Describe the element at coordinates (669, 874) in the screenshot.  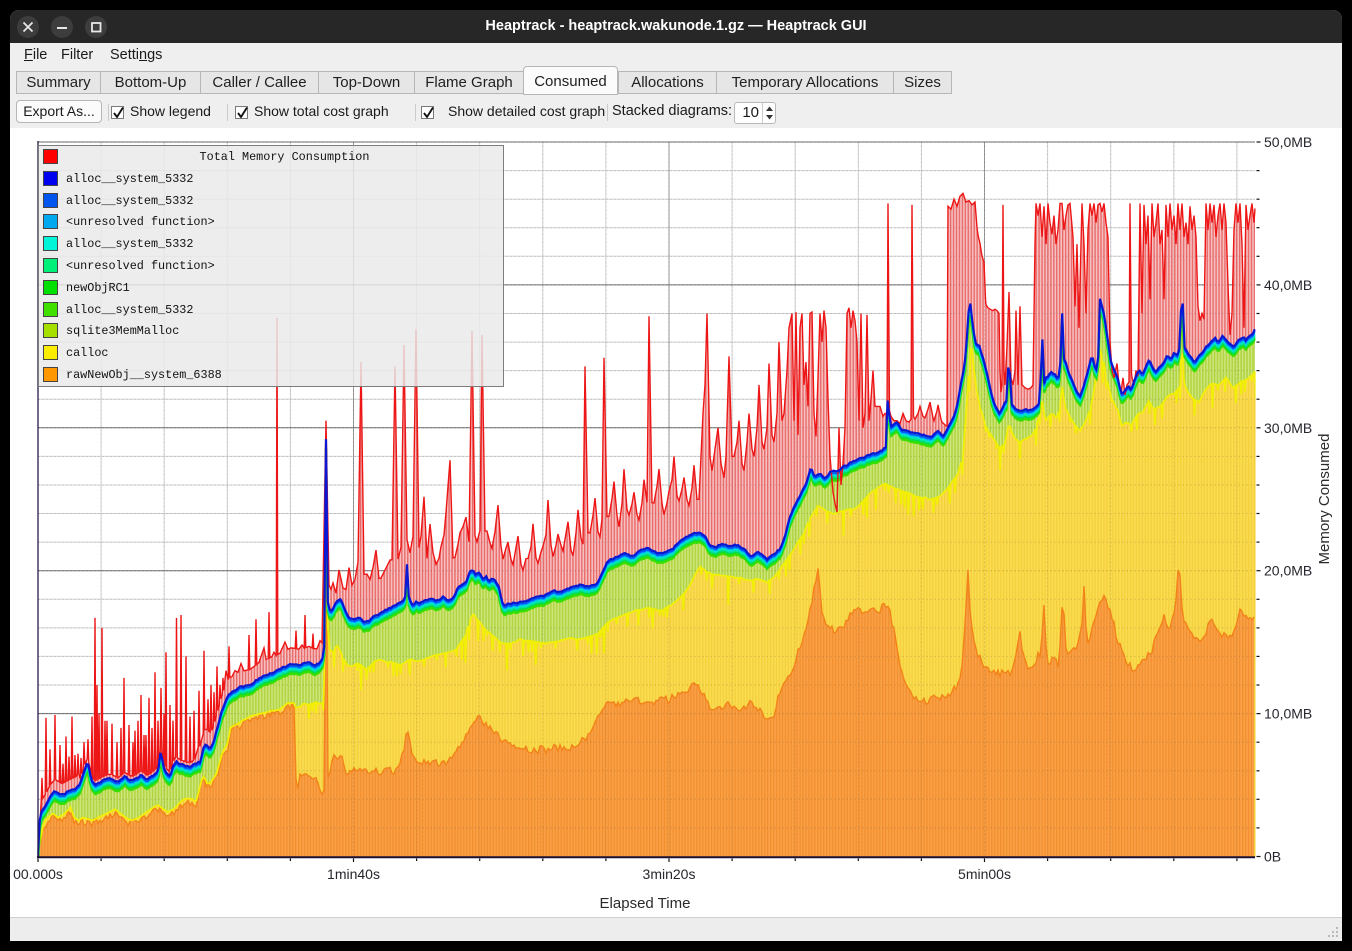
I see `svg-text: 3min20s` at that location.